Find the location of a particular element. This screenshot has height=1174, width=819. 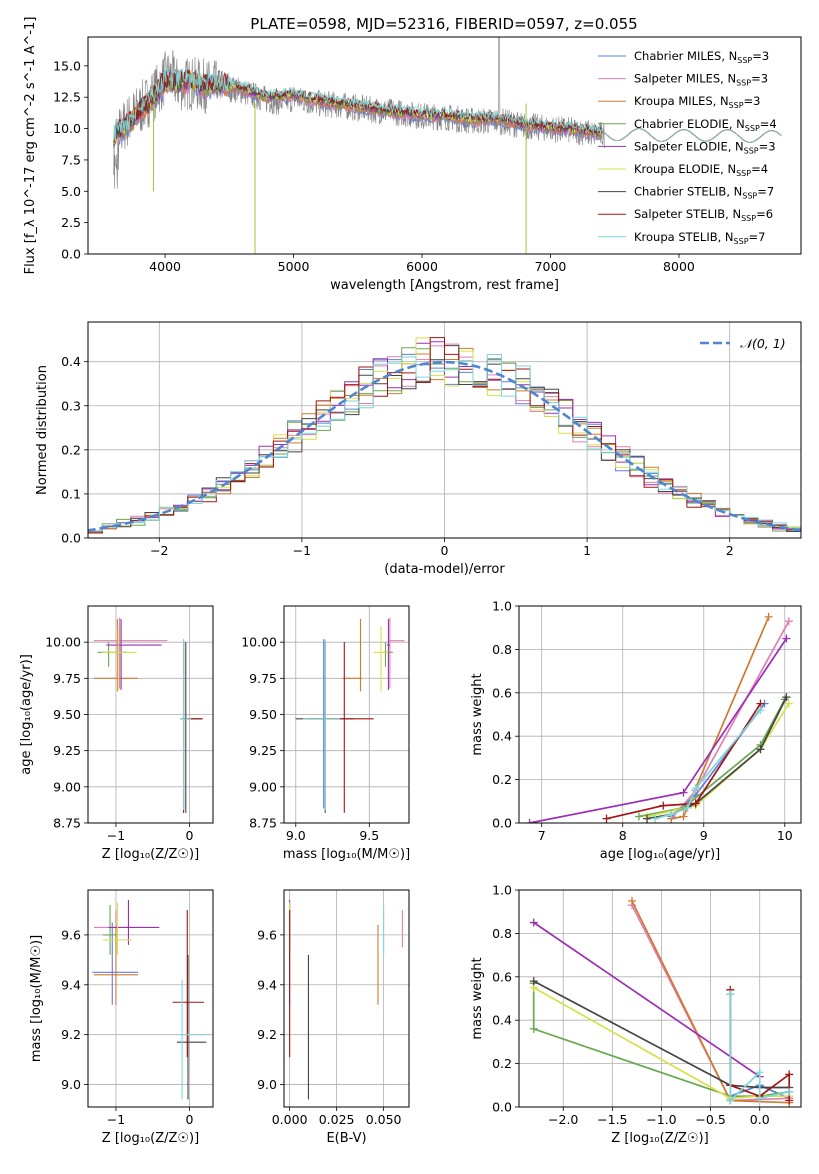

x-tick-label: −0.5 is located at coordinates (710, 1119).